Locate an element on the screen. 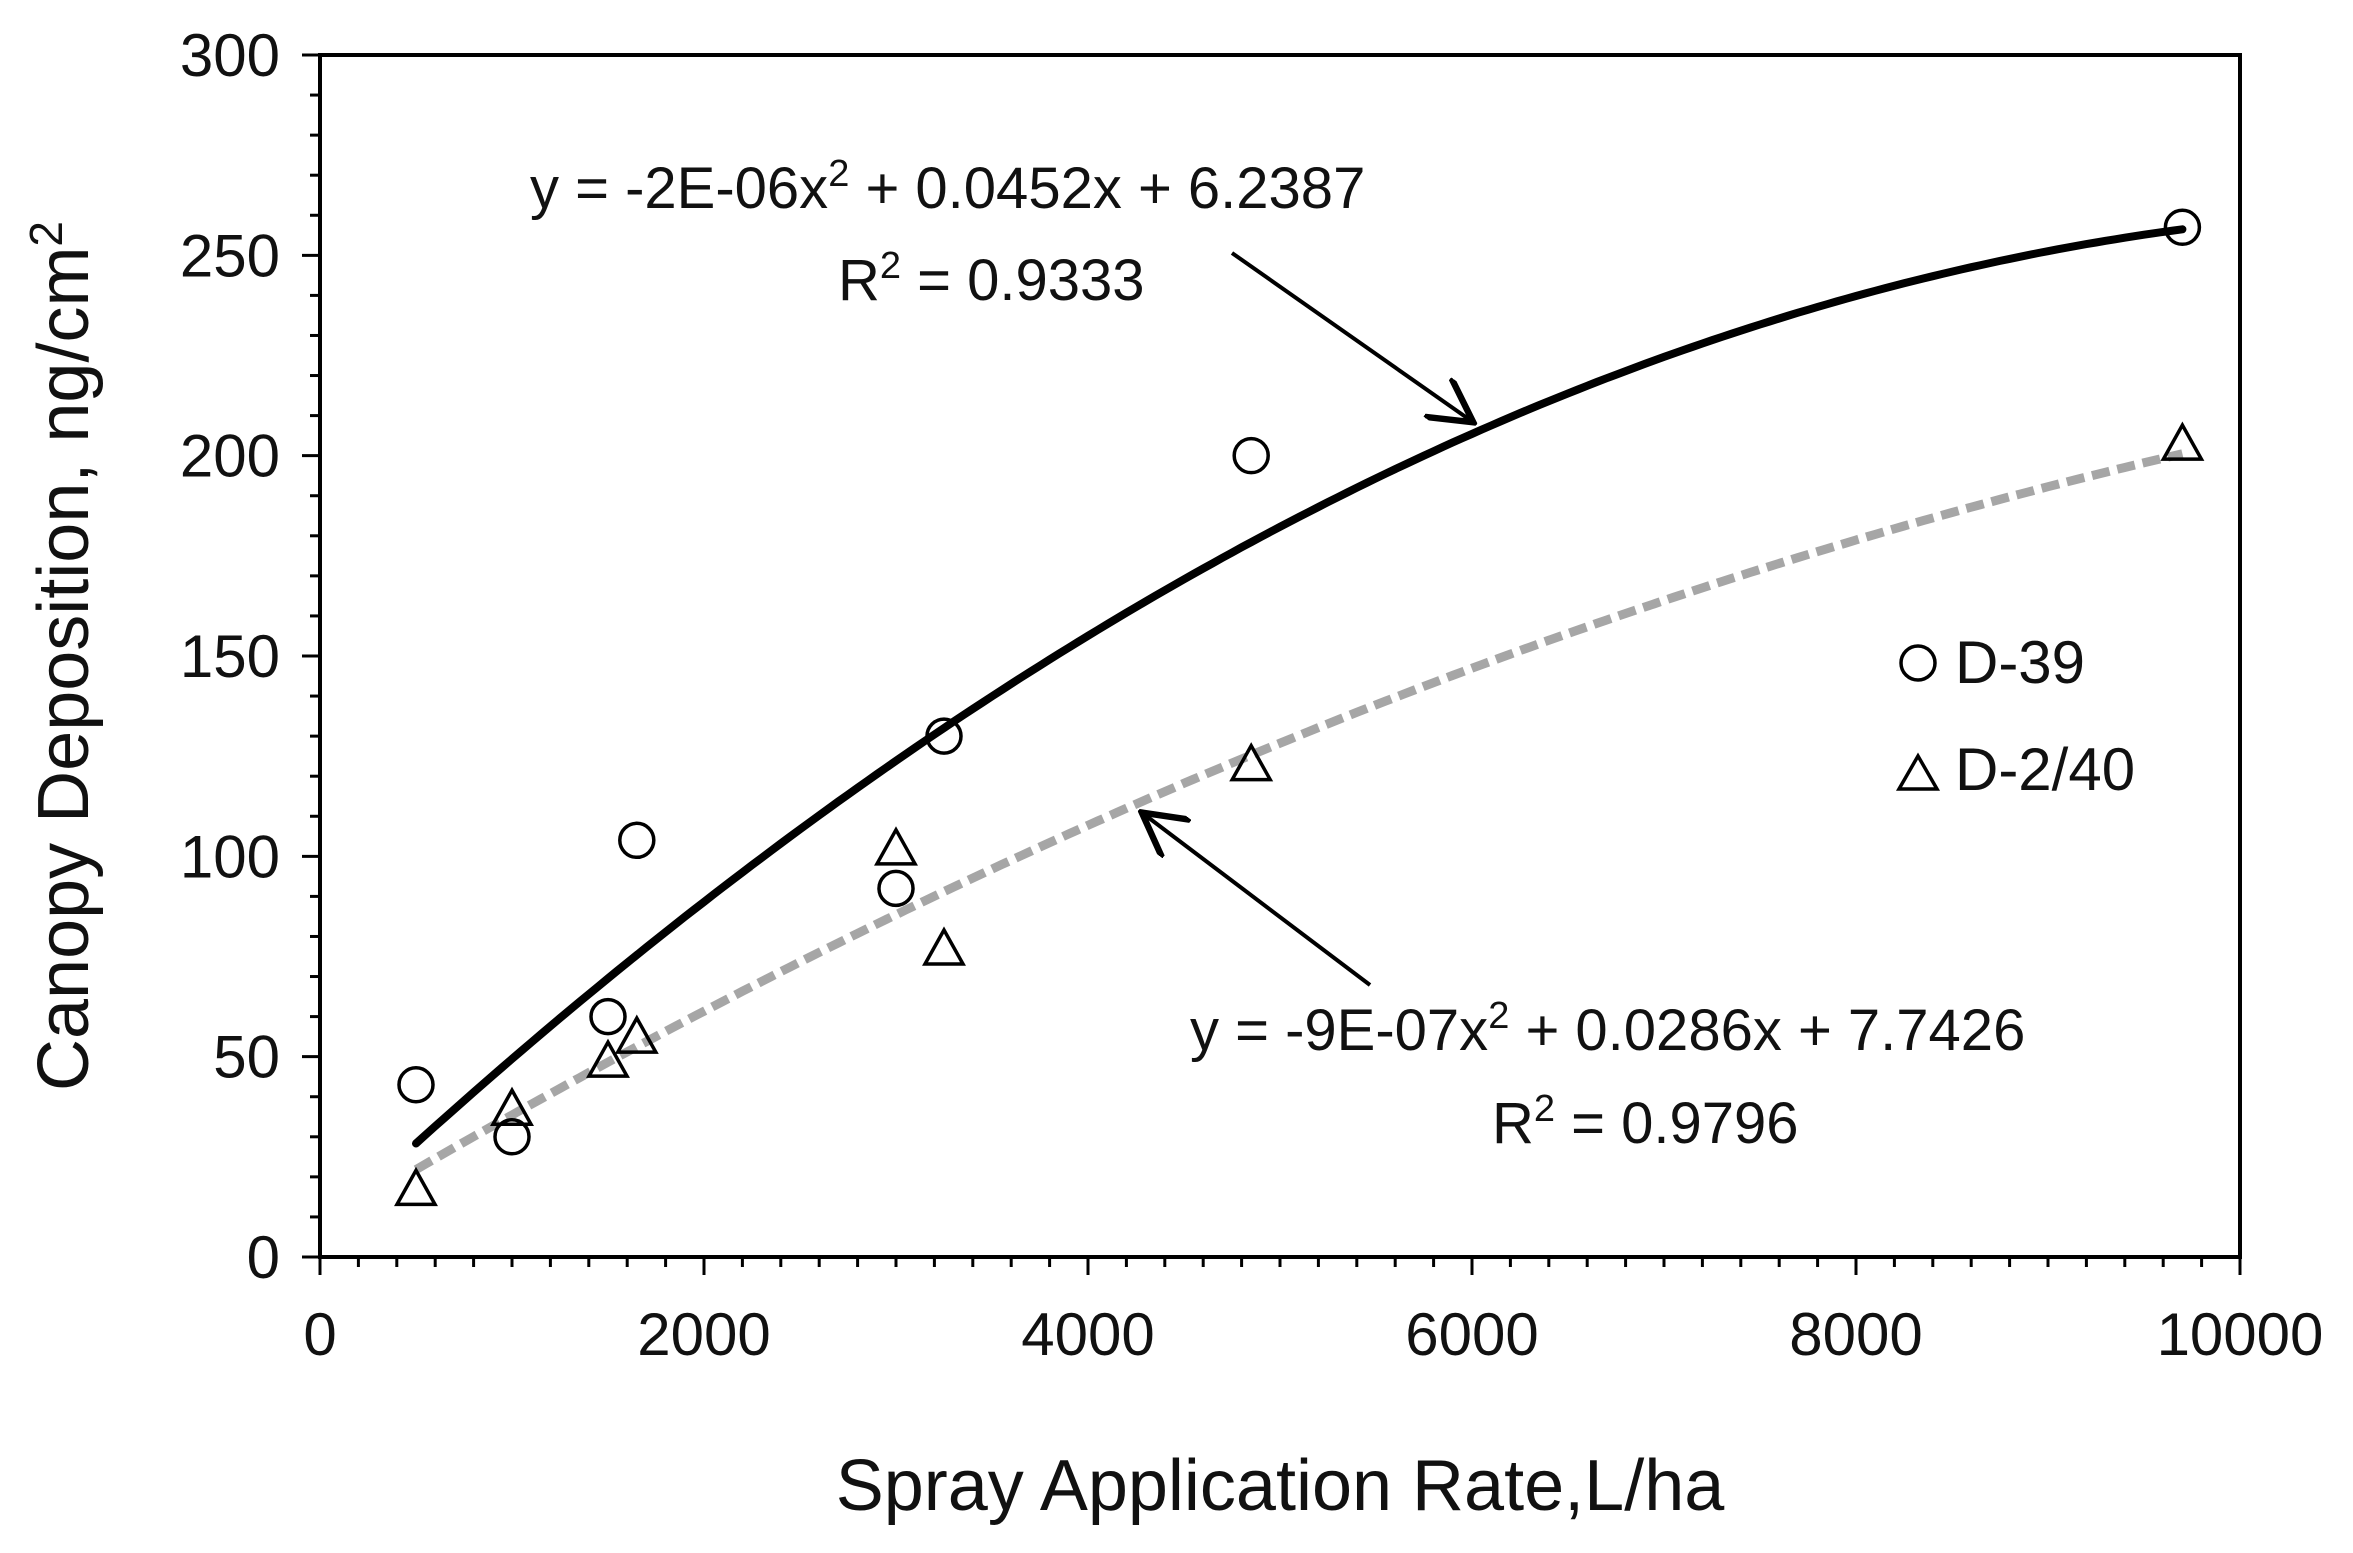 The width and height of the screenshot is (2353, 1553). y-tick-label: 0 is located at coordinates (263, 1257).